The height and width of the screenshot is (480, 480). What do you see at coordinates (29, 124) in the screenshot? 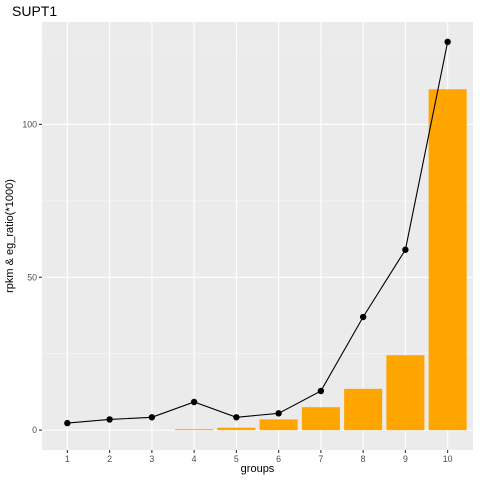
I see `y-tick-label: 100` at bounding box center [29, 124].